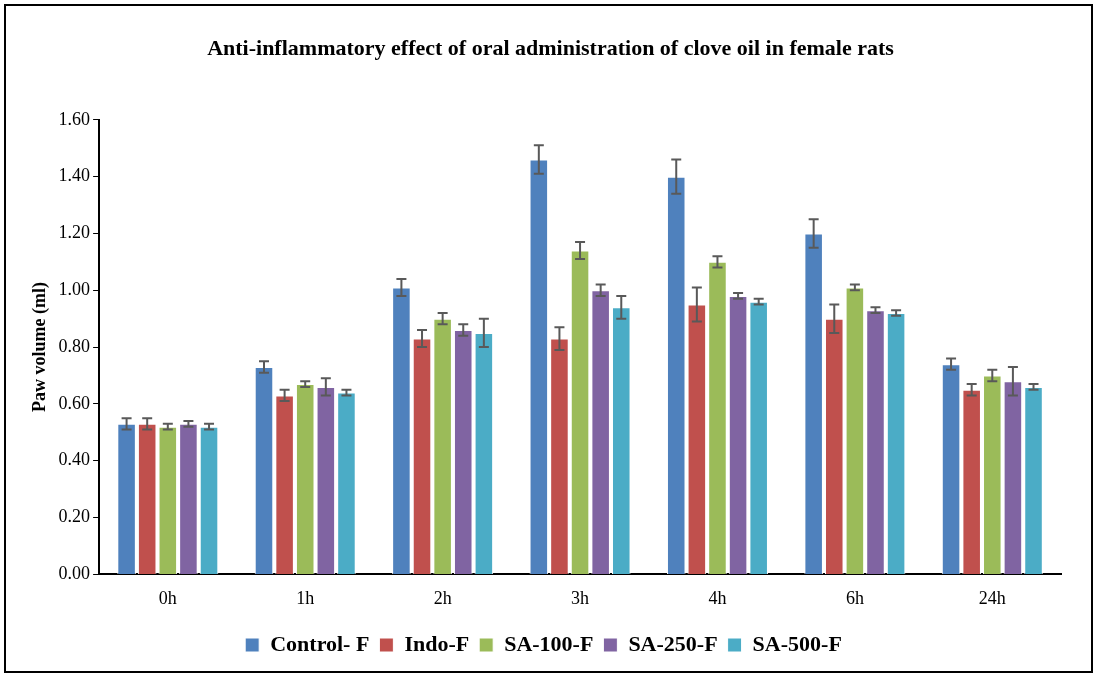 This screenshot has width=1101, height=681. I want to click on y-axis-title: Paw volume (ml), so click(40, 347).